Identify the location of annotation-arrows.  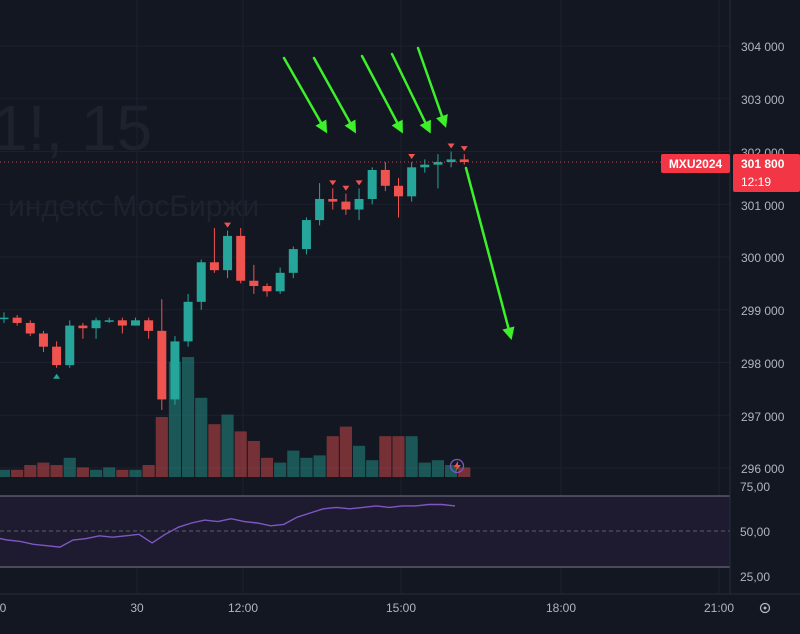
(398, 193).